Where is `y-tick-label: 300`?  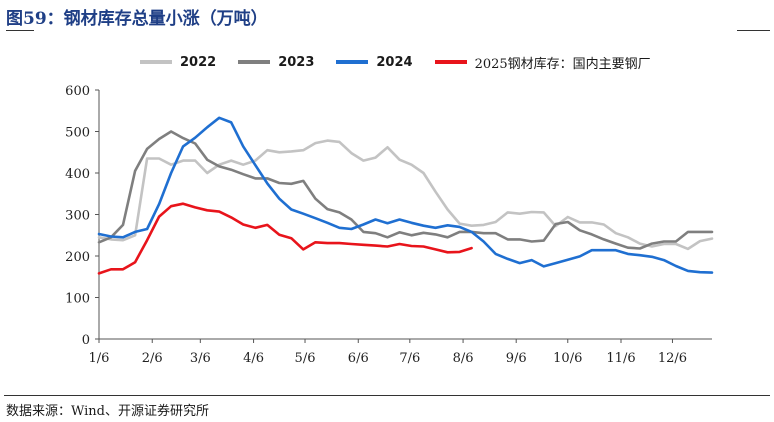
y-tick-label: 300 is located at coordinates (77, 216).